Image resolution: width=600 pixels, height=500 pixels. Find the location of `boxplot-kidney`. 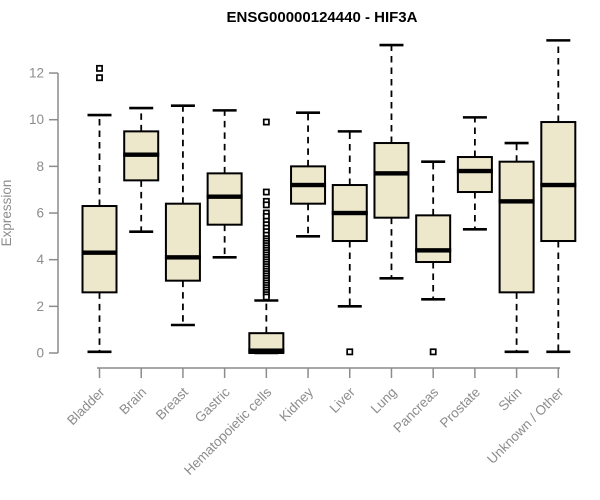

boxplot-kidney is located at coordinates (308, 174).